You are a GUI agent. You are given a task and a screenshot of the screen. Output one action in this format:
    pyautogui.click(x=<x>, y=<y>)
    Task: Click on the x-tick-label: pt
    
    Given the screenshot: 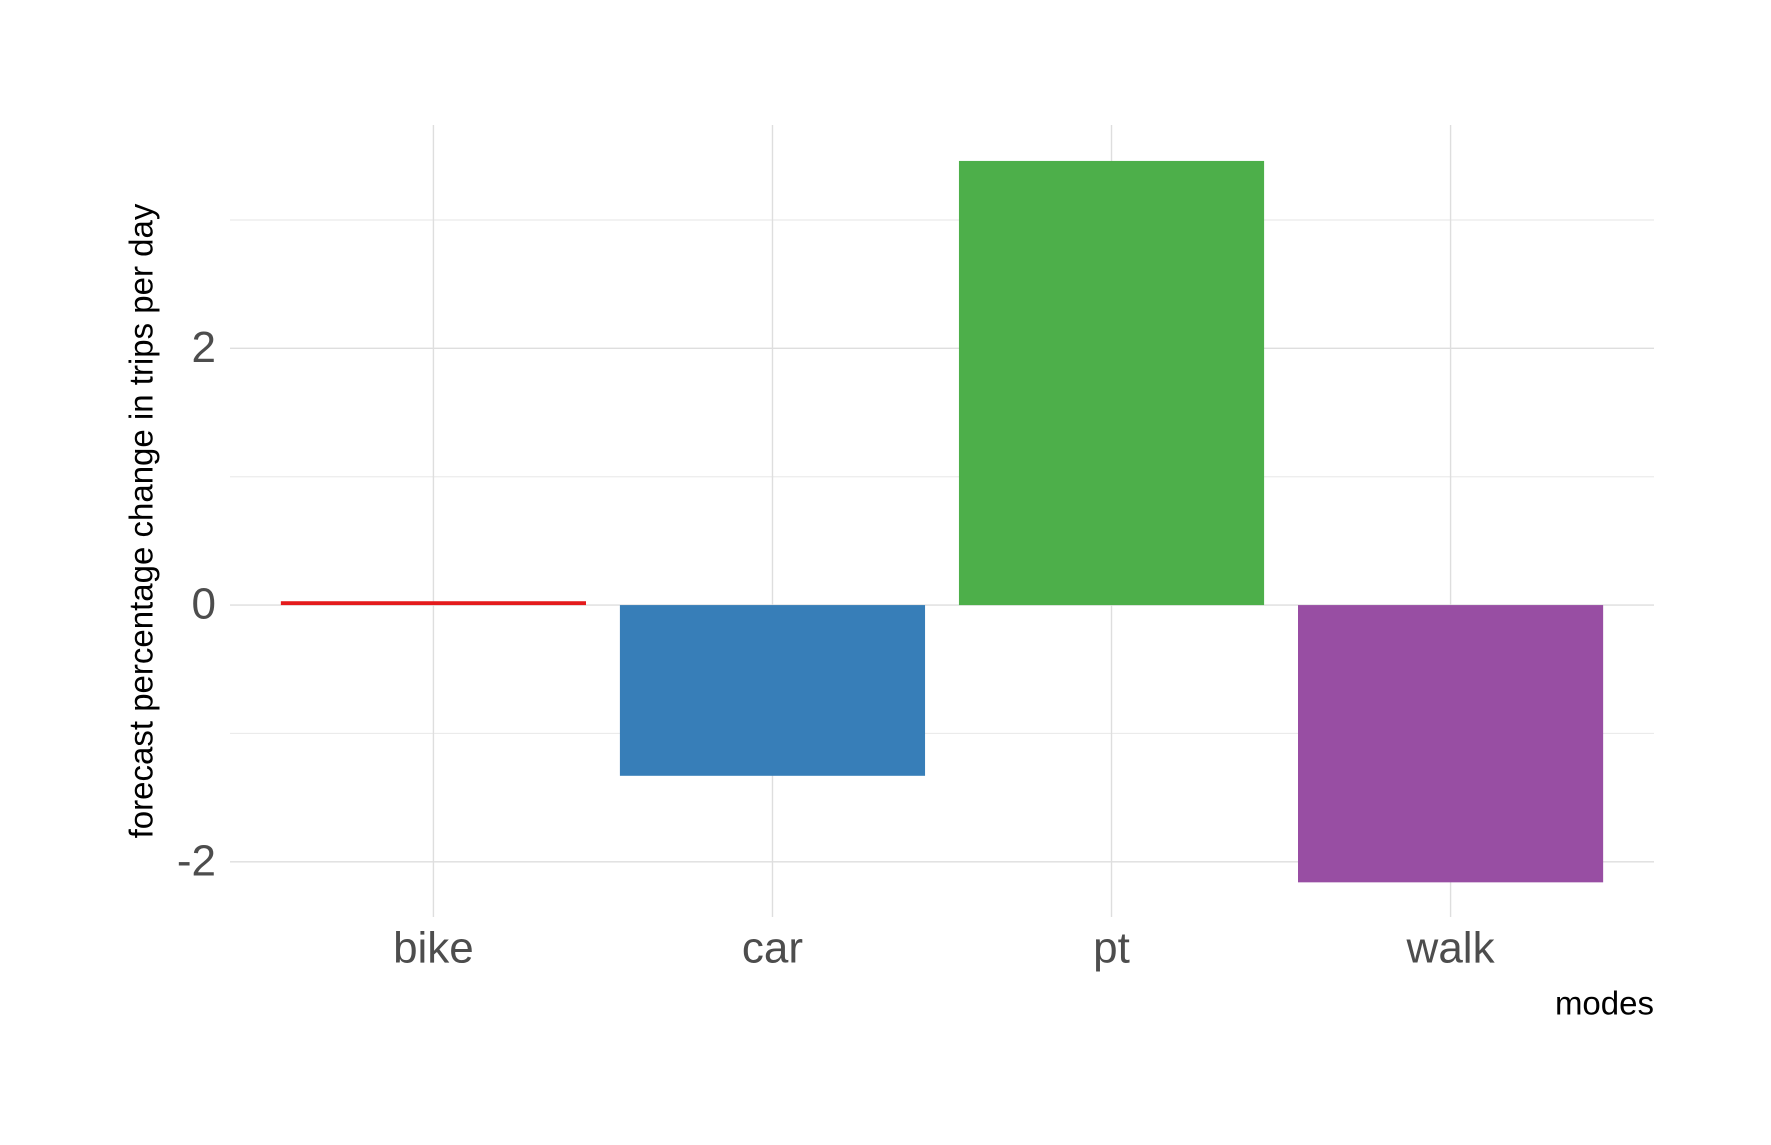 What is the action you would take?
    pyautogui.click(x=1111, y=948)
    